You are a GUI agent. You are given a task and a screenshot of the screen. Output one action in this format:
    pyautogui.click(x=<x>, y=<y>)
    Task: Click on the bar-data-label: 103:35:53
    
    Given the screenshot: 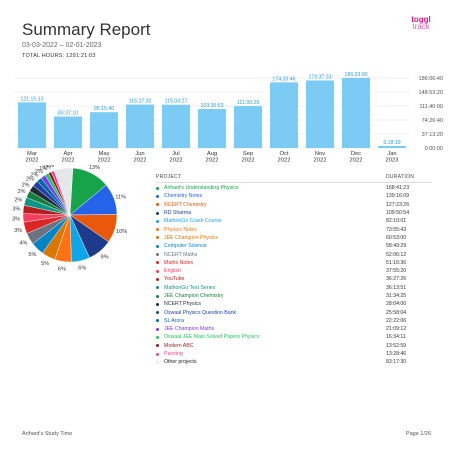 What is the action you would take?
    pyautogui.click(x=211, y=106)
    